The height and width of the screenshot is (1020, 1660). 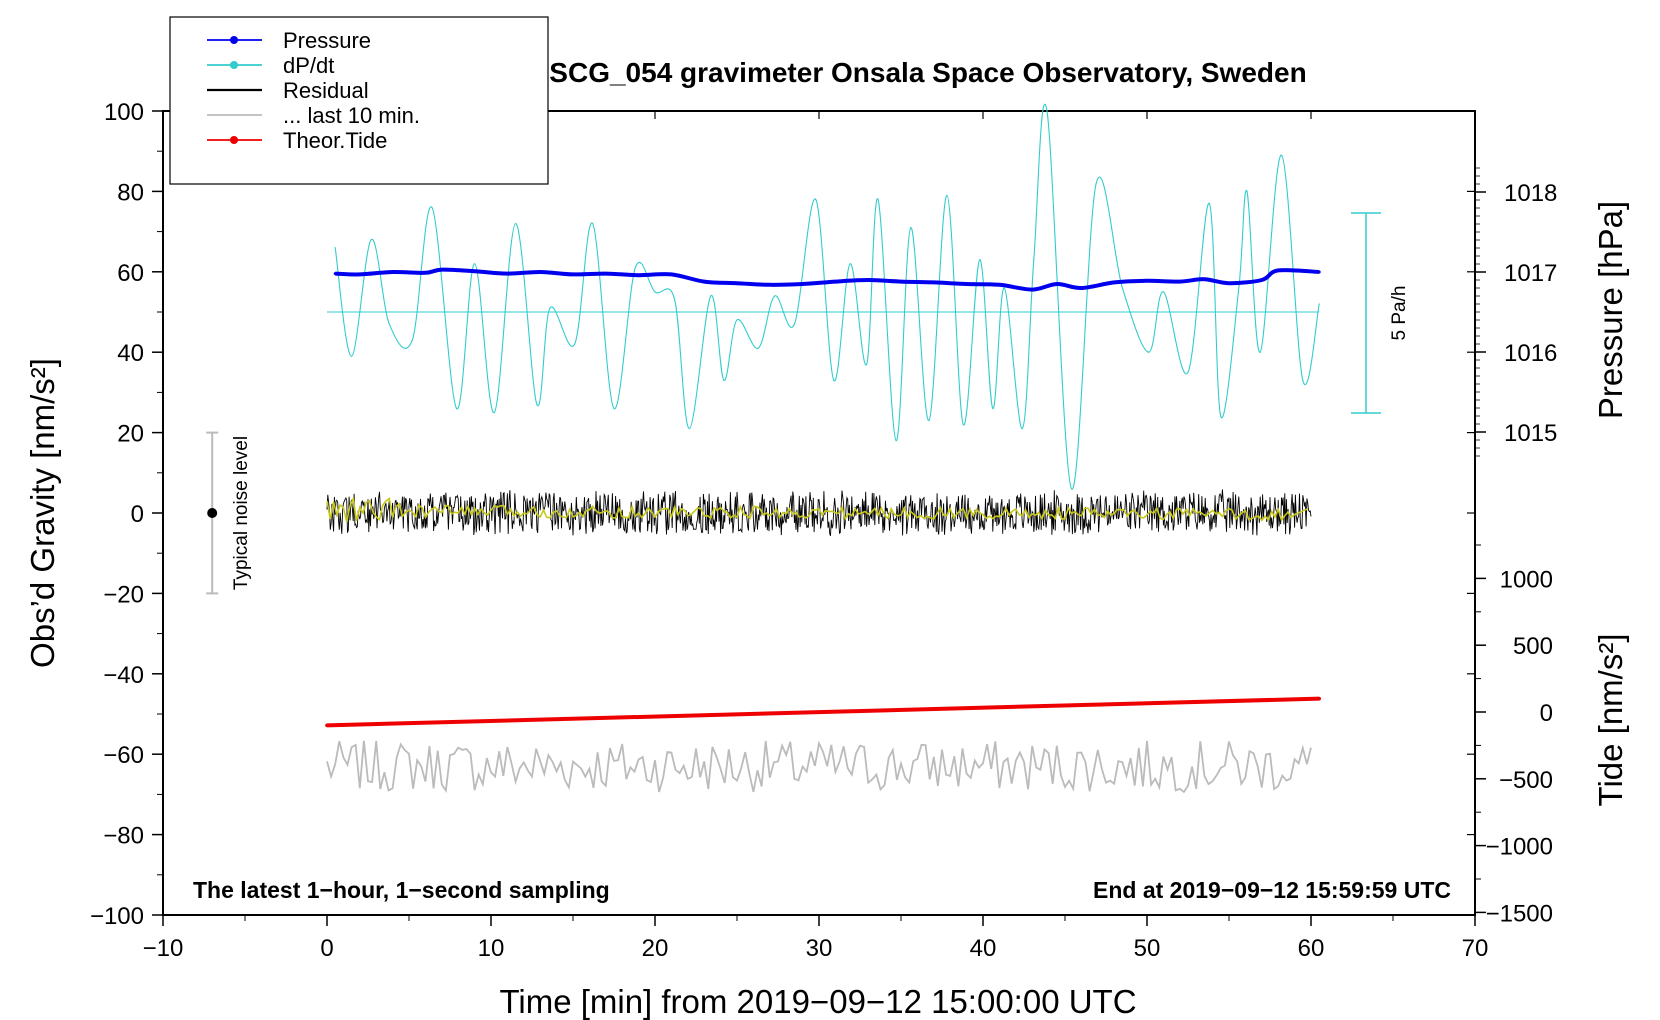 What do you see at coordinates (123, 836) in the screenshot?
I see `y-tick-label-gravity: −80` at bounding box center [123, 836].